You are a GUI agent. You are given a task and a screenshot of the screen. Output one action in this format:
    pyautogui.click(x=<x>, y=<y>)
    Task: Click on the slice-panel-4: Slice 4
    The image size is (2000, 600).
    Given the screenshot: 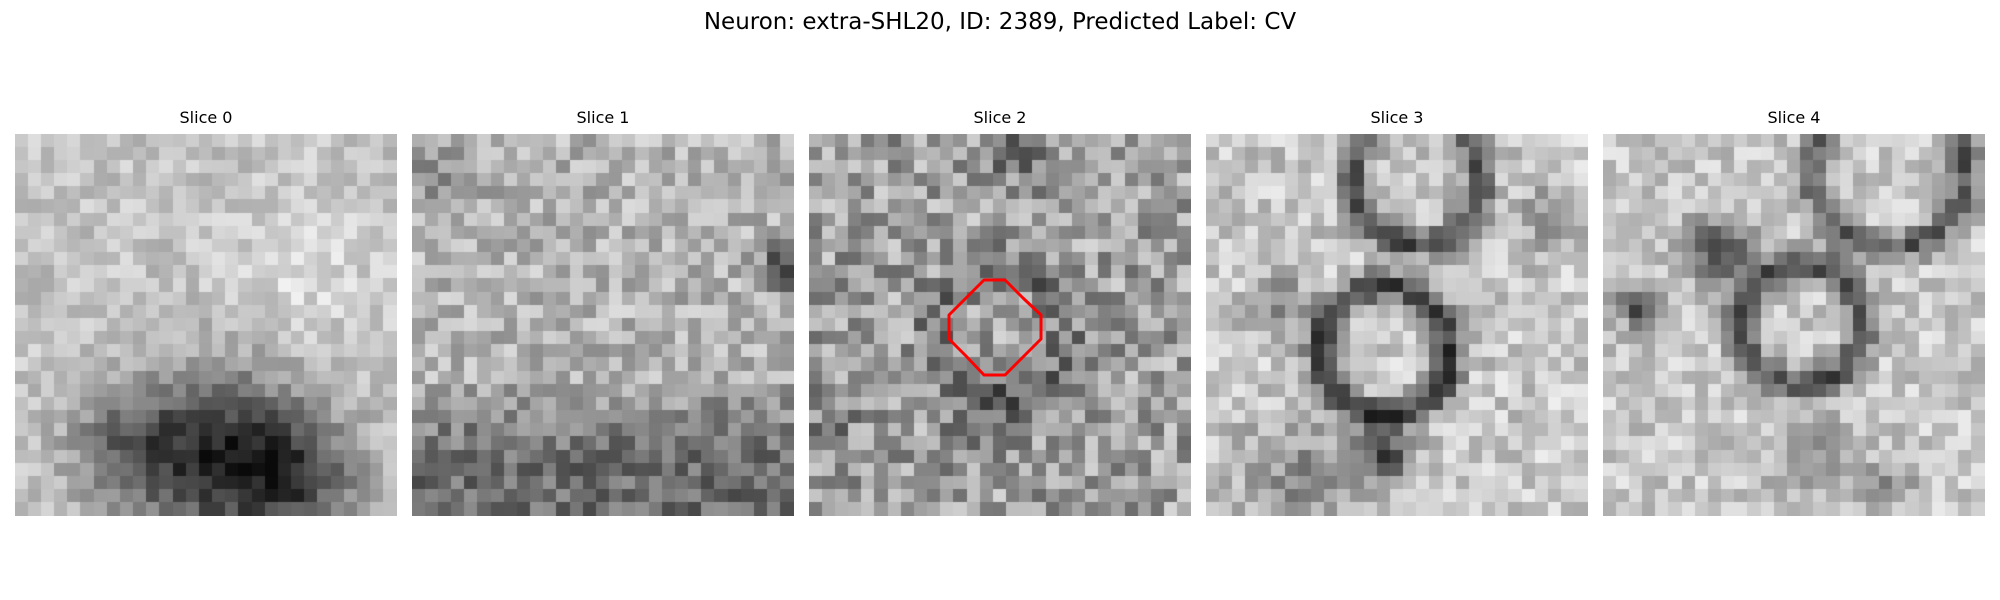 What is the action you would take?
    pyautogui.click(x=1794, y=312)
    